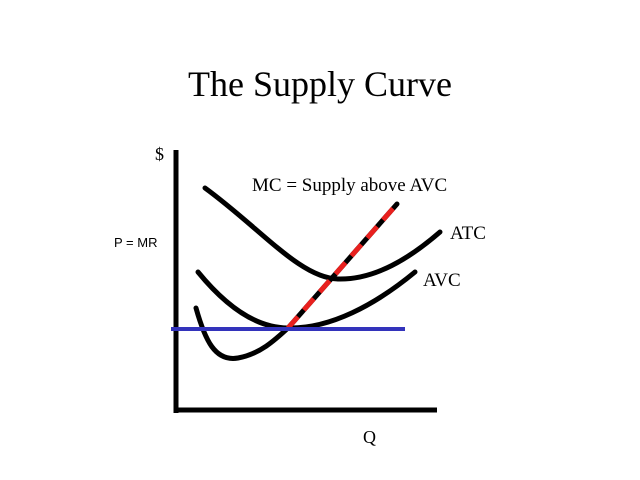 The image size is (640, 480). What do you see at coordinates (242, 333) in the screenshot?
I see `mc-curve` at bounding box center [242, 333].